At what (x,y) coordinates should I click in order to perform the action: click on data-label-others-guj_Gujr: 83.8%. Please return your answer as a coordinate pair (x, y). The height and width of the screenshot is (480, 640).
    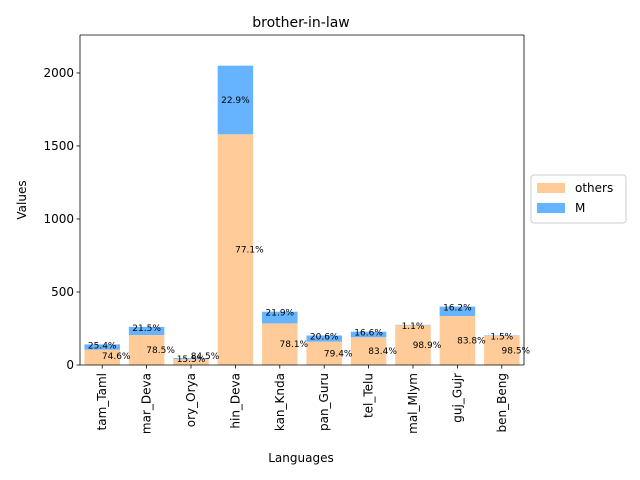
    Looking at the image, I should click on (471, 342).